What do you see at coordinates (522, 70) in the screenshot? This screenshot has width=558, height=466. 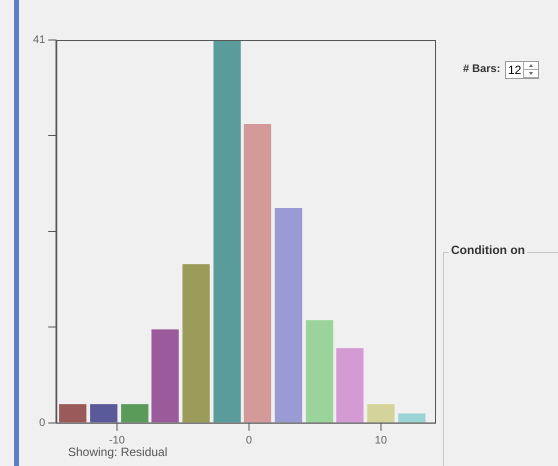 I see `text: 12` at bounding box center [522, 70].